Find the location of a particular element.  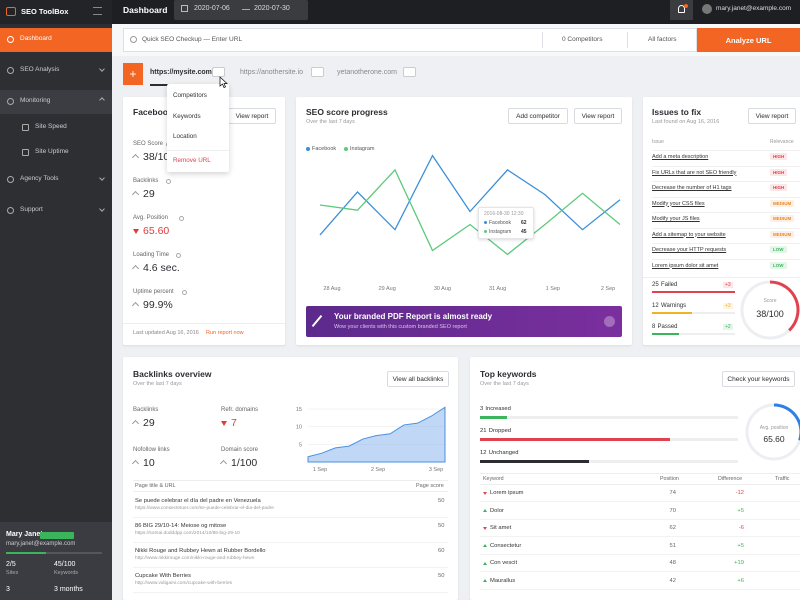

issue-link: Lorem ipsum dolor sit amet is located at coordinates (685, 265).